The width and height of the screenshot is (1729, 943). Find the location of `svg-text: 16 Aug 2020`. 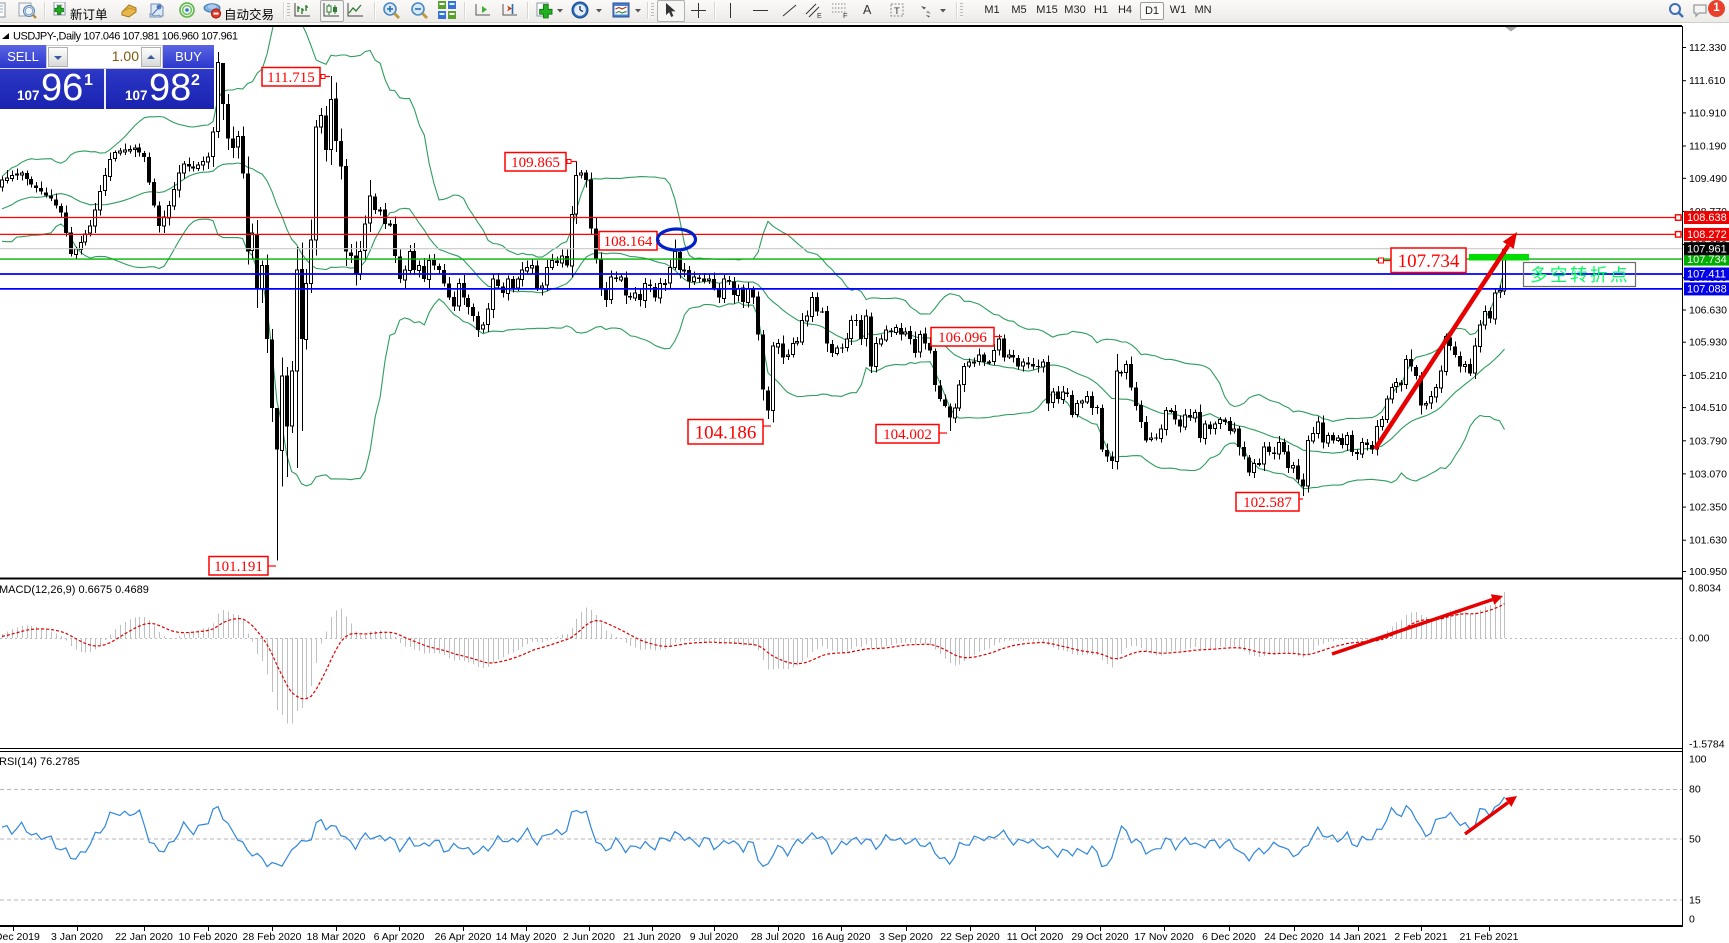

svg-text: 16 Aug 2020 is located at coordinates (841, 937).